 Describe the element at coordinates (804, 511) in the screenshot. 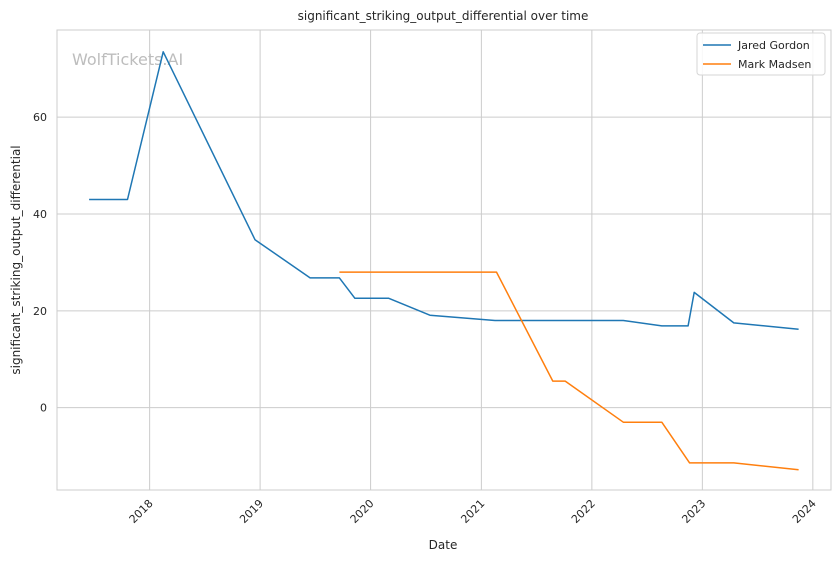

I see `x-tick-label: 2024` at that location.